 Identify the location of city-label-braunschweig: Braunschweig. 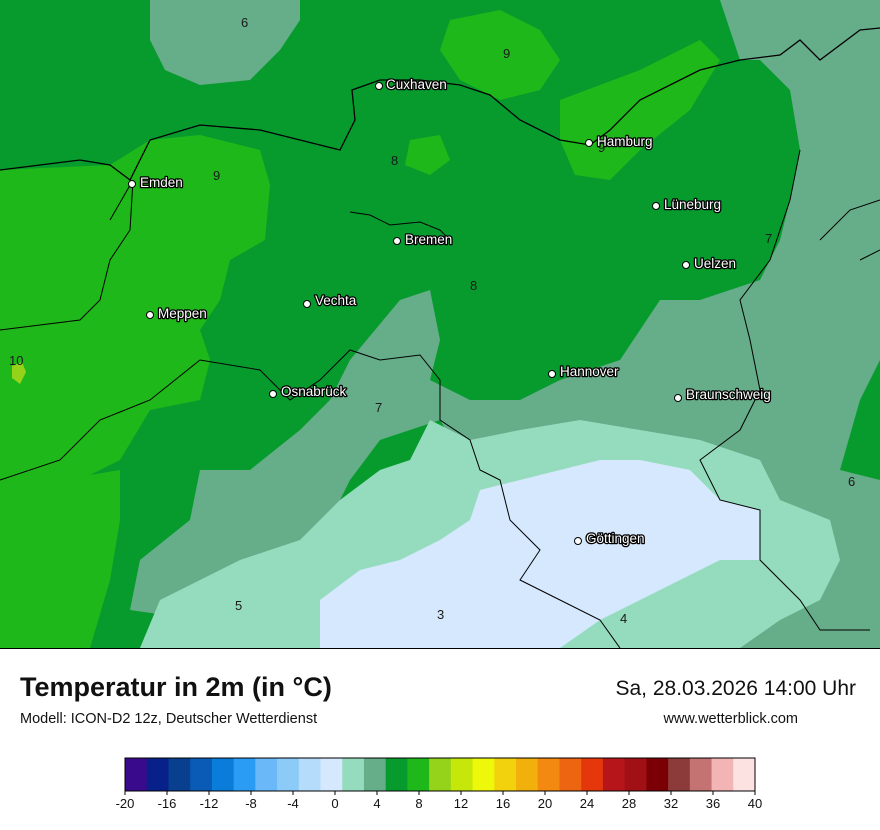
(728, 394).